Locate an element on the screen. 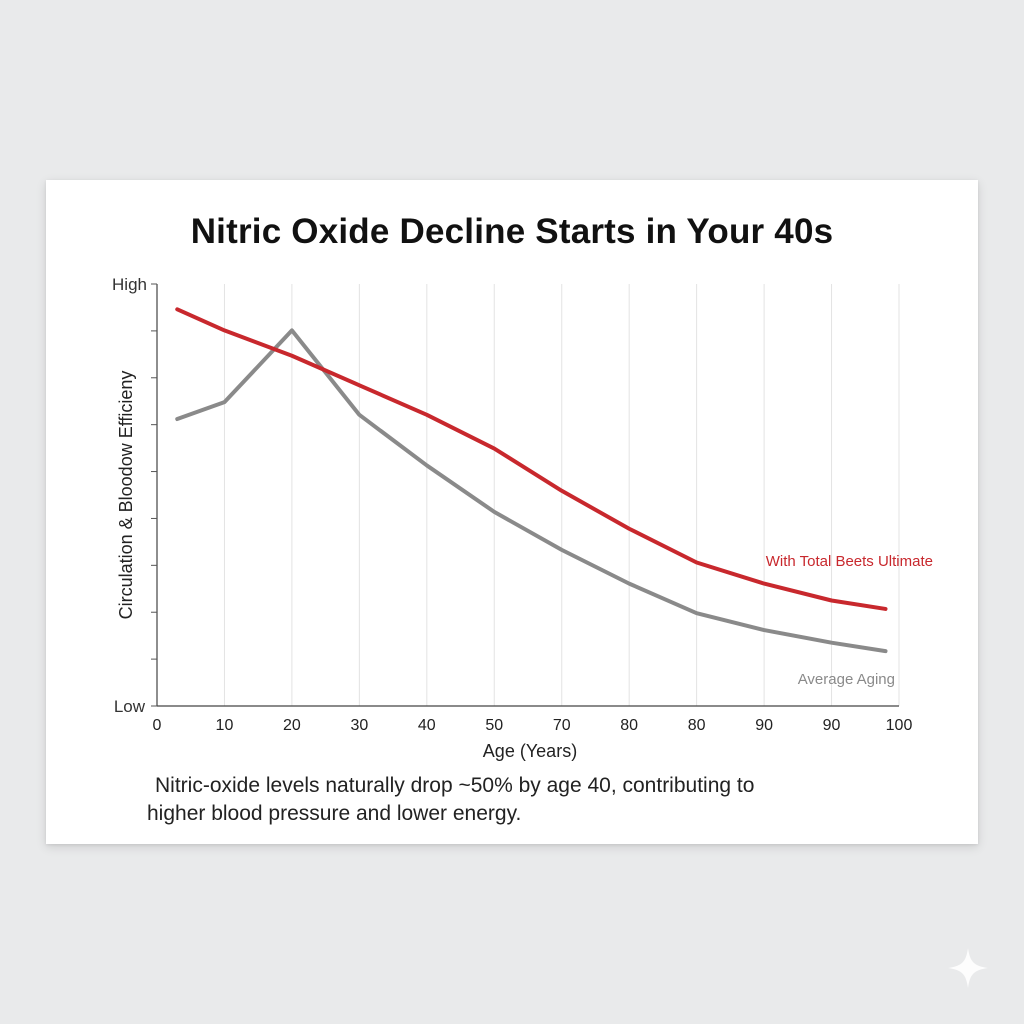 The height and width of the screenshot is (1024, 1024). x-axis-label: Age (Years) is located at coordinates (530, 751).